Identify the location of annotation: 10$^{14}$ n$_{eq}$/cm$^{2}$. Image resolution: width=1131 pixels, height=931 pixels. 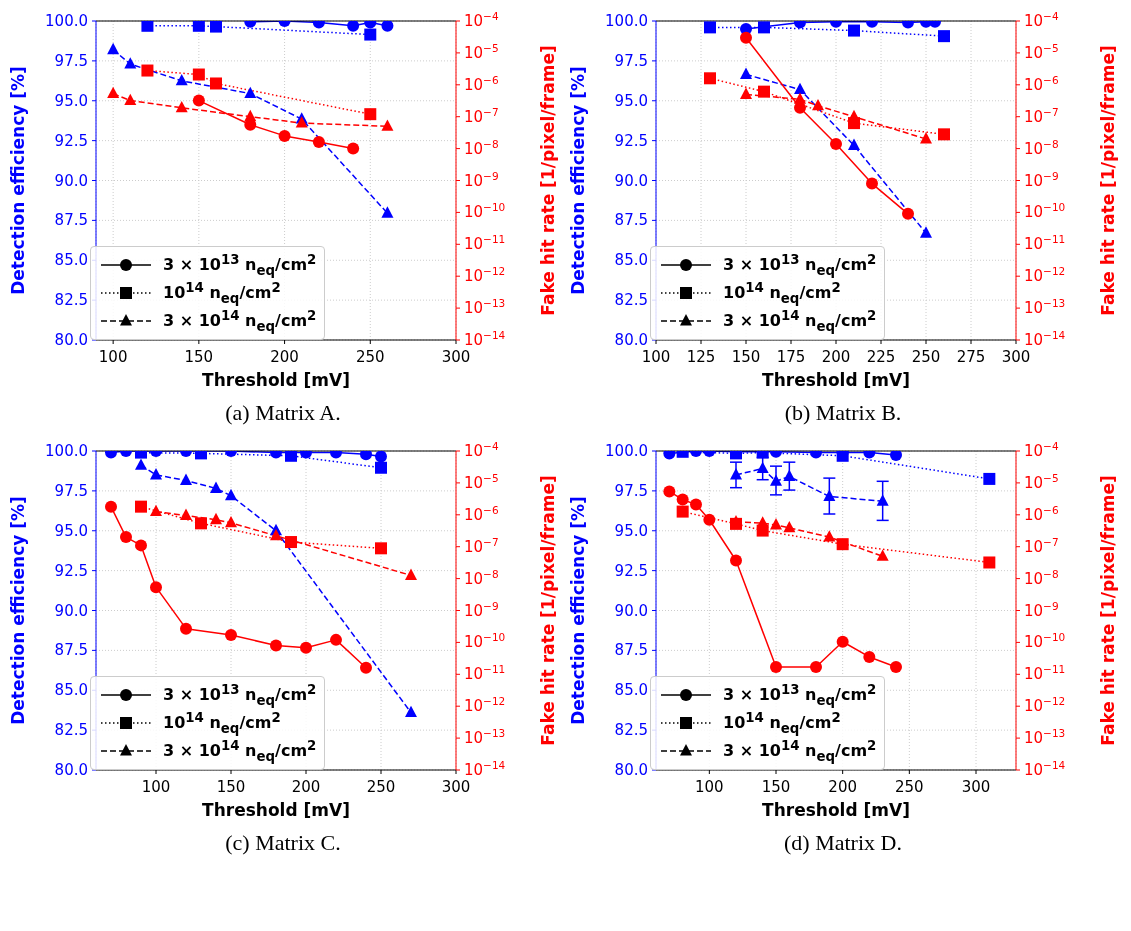
(222, 293).